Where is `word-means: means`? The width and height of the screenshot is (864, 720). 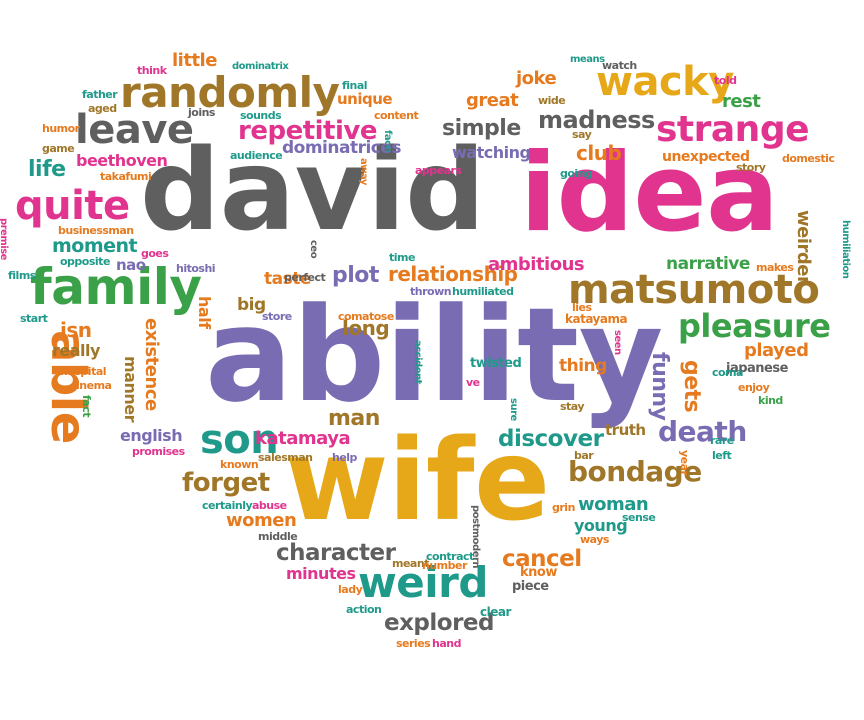 word-means: means is located at coordinates (587, 59).